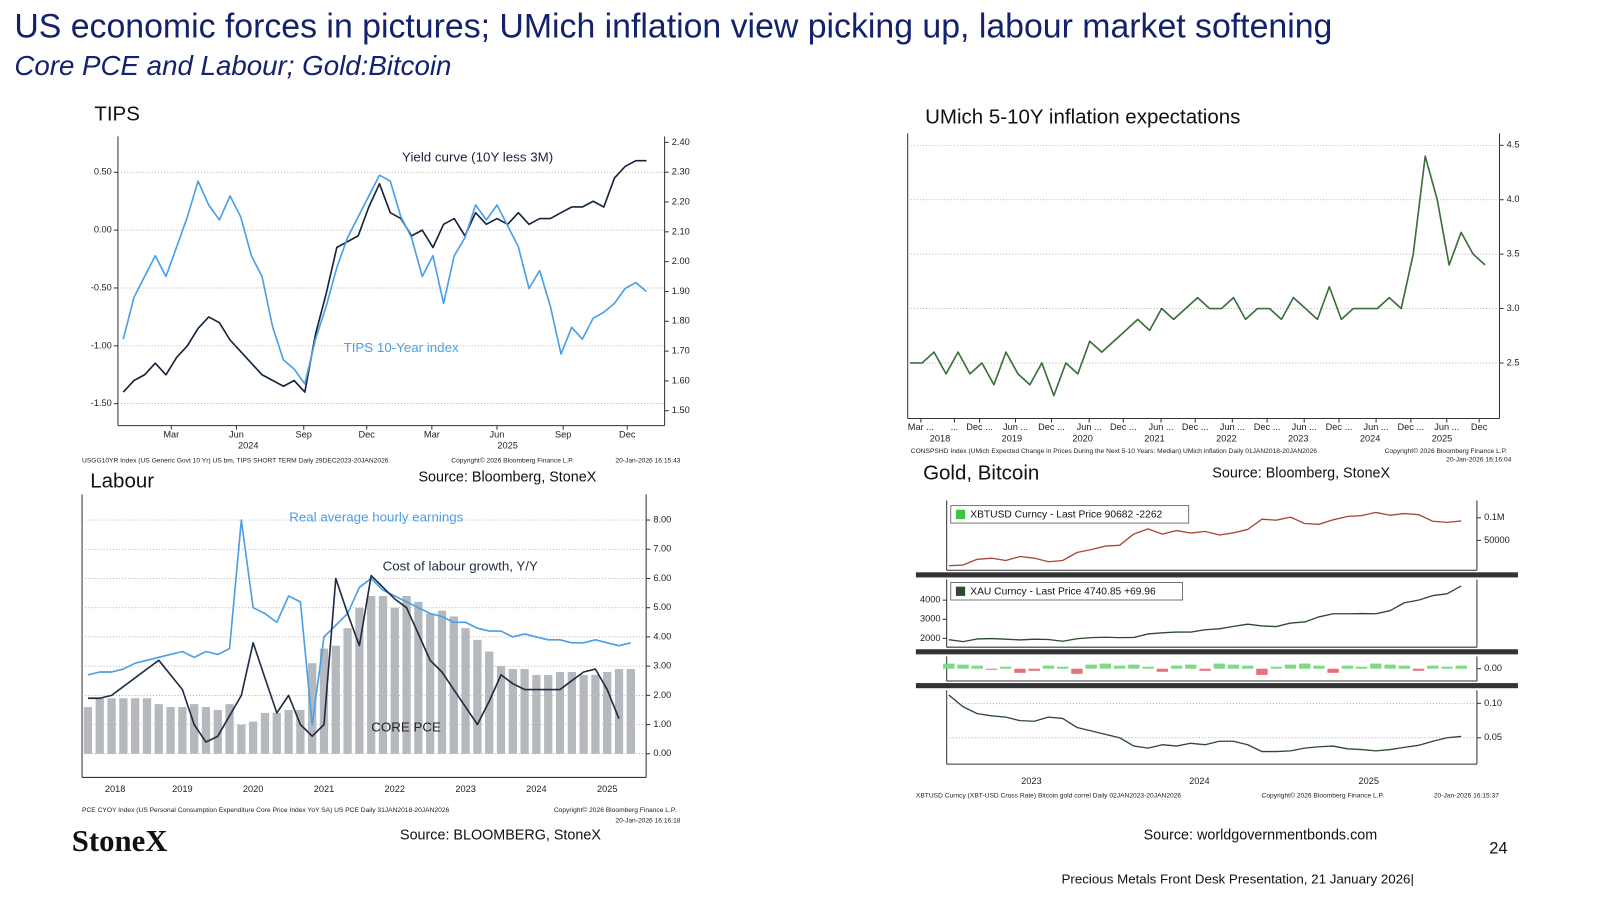  I want to click on chart-title: TIPS, so click(117, 113).